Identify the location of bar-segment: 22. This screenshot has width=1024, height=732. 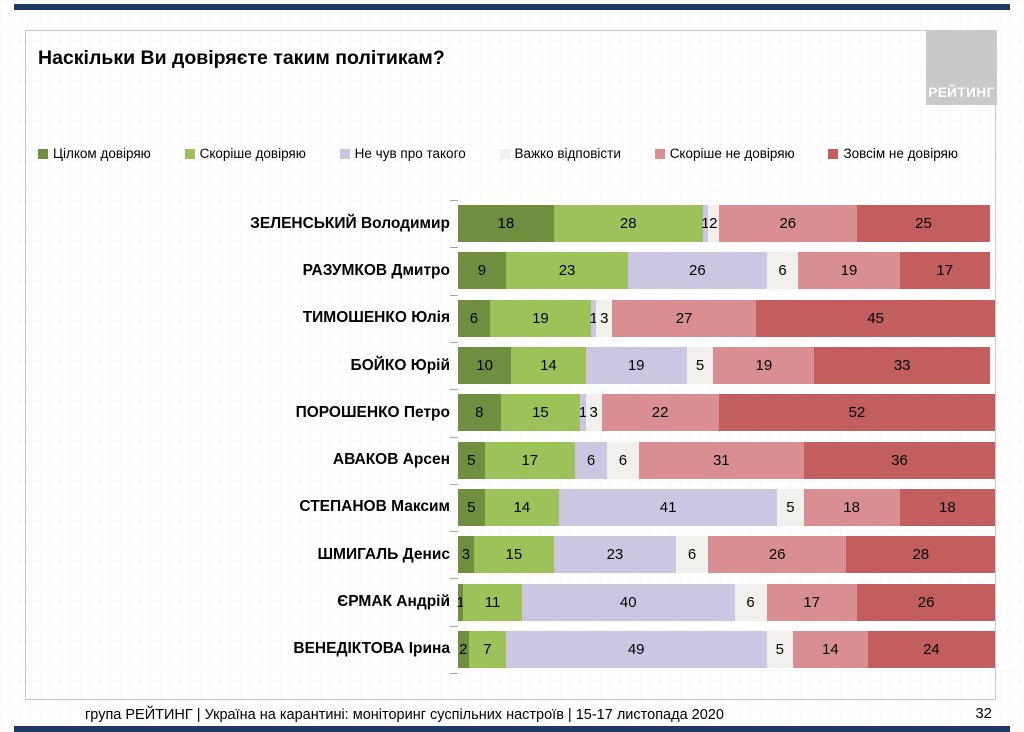
(660, 413).